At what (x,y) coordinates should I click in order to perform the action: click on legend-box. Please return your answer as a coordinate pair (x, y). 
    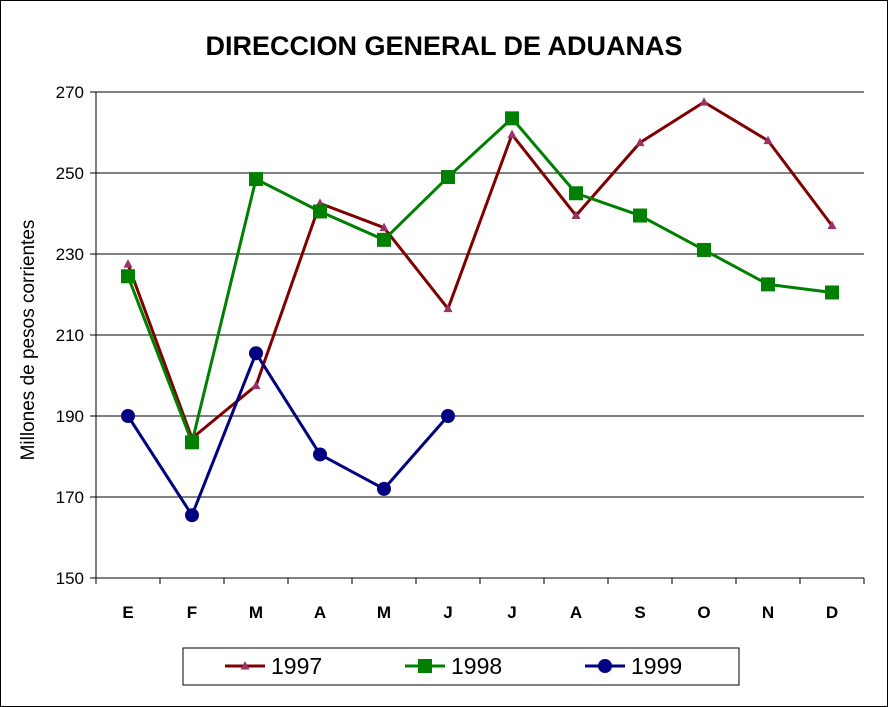
    Looking at the image, I should click on (461, 666).